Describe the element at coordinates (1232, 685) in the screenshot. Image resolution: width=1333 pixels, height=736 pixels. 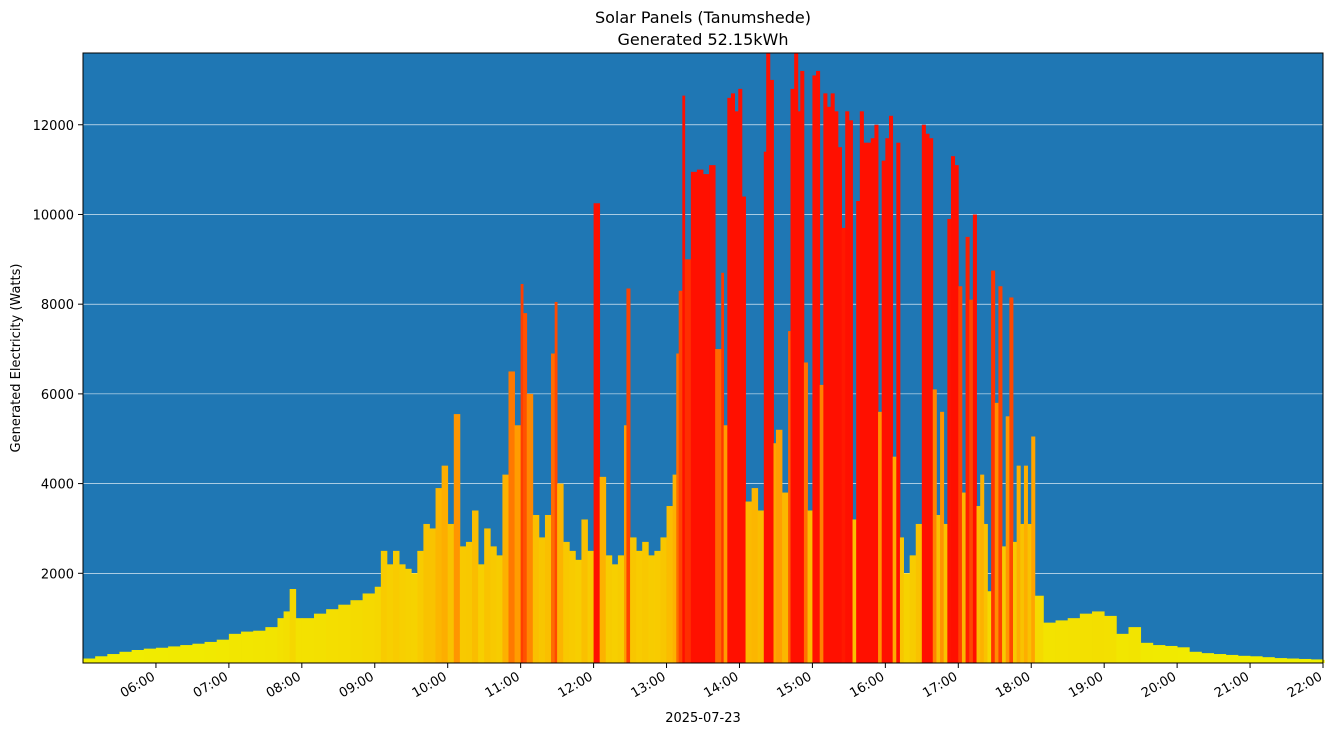
I see `x-tick-label: 21:00` at that location.